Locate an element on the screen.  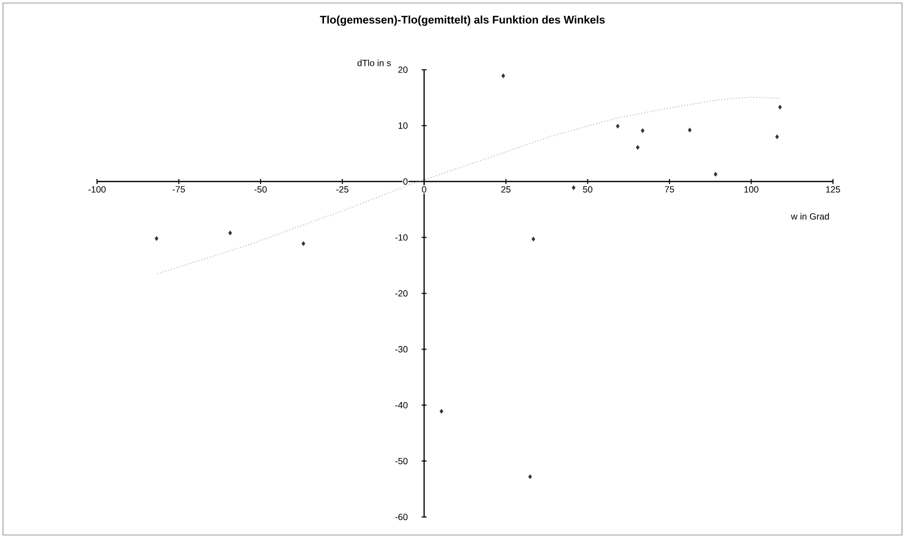
y-axis-title: dTlo in s is located at coordinates (374, 63).